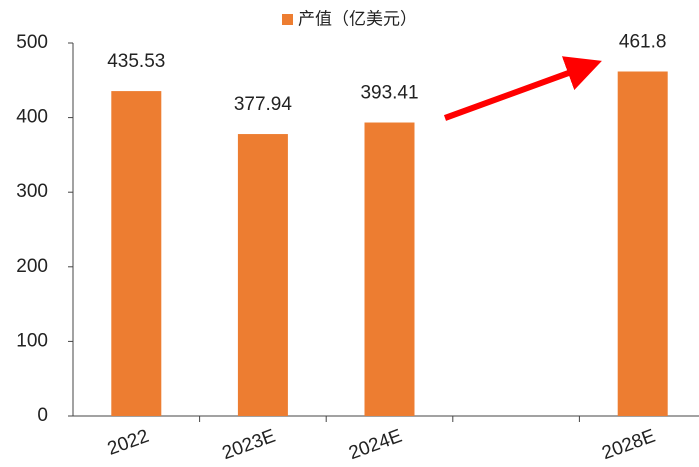 Image resolution: width=699 pixels, height=467 pixels. What do you see at coordinates (522, 88) in the screenshot?
I see `trend-arrow` at bounding box center [522, 88].